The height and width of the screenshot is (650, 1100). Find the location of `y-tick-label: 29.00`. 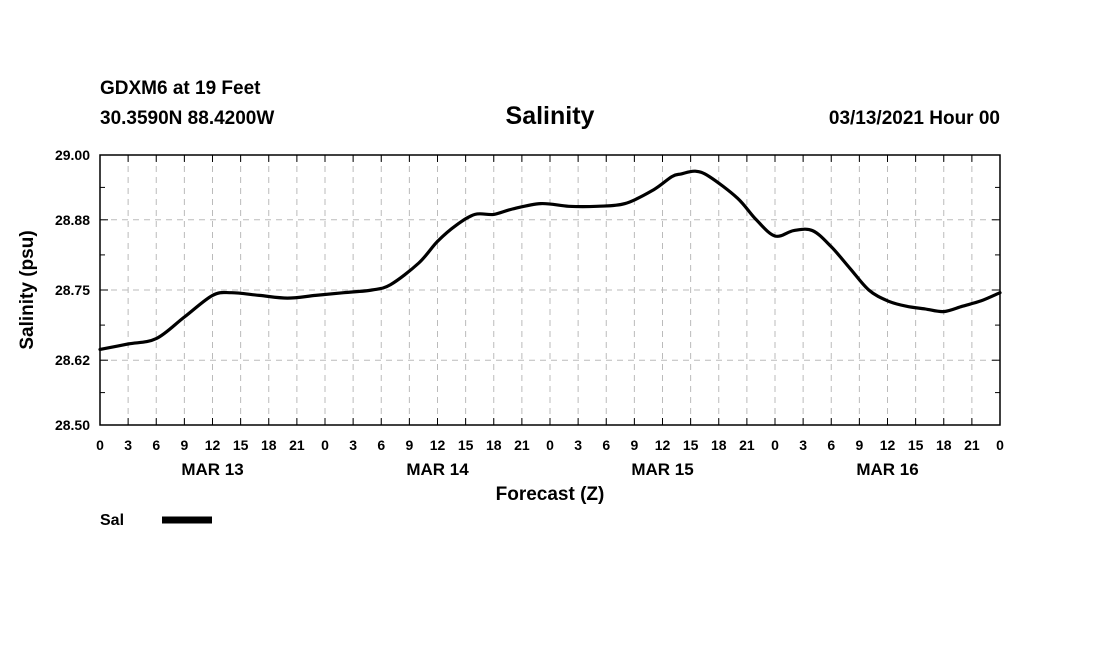

y-tick-label: 29.00 is located at coordinates (72, 155).